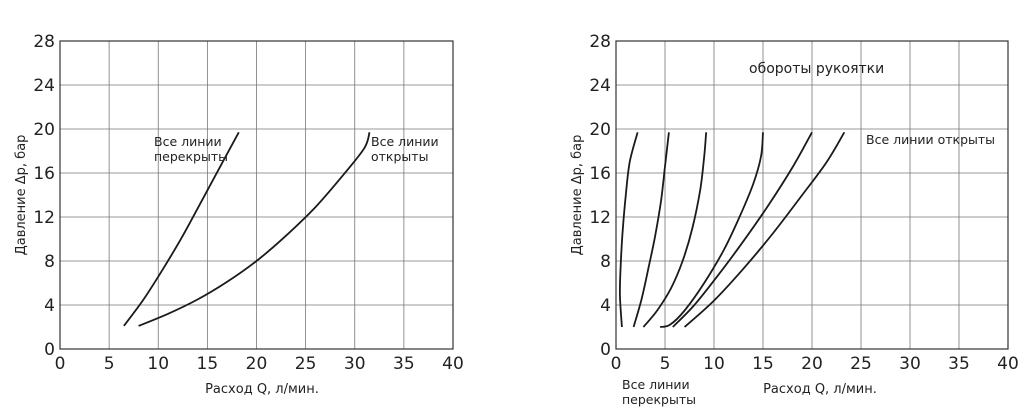  I want to click on annotation-handle: обороты рукоятки, so click(816, 69).